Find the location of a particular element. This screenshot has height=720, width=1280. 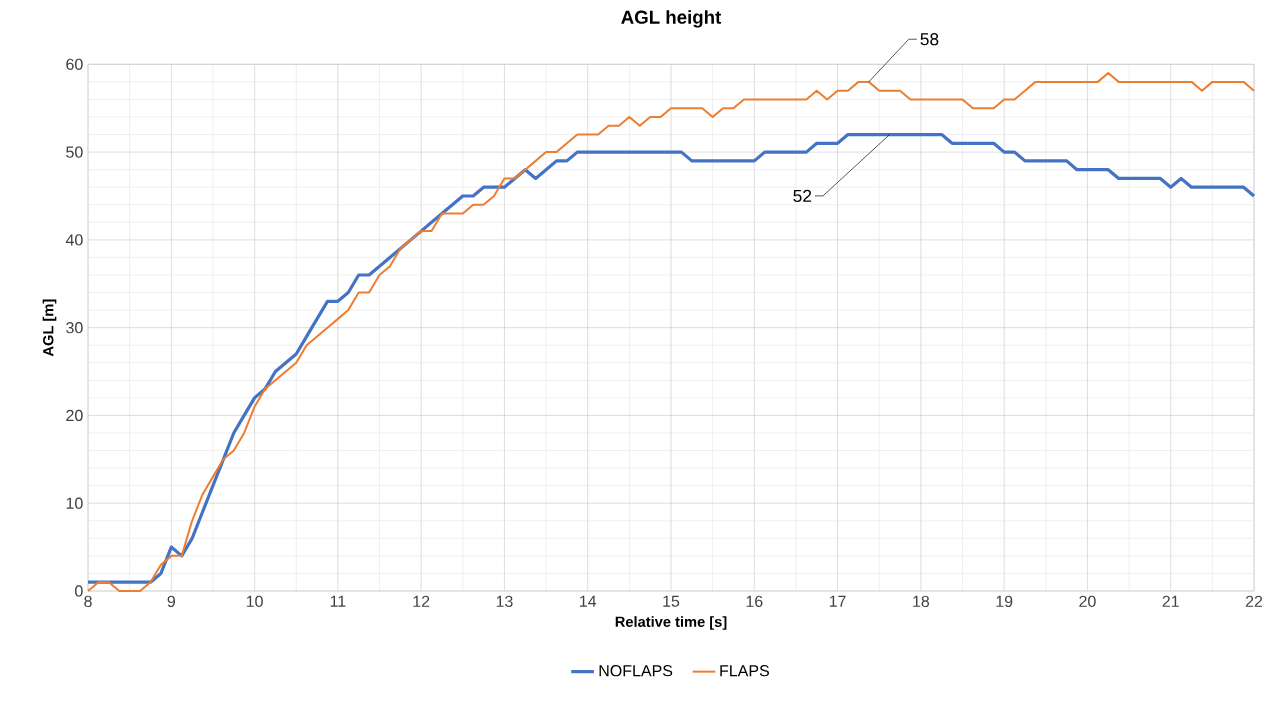

y-tick-label: 30 is located at coordinates (74, 328).